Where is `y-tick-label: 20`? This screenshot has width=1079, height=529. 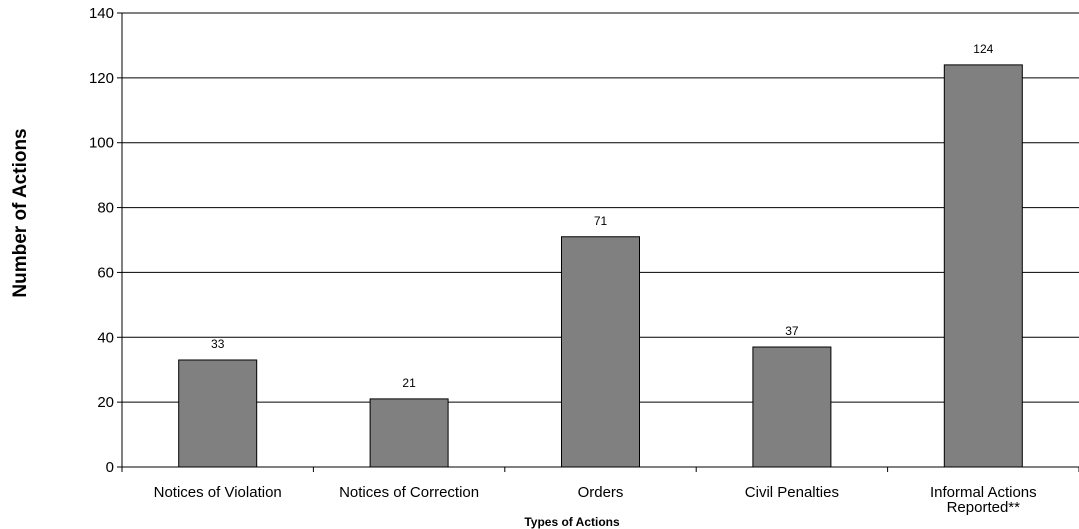 y-tick-label: 20 is located at coordinates (105, 402).